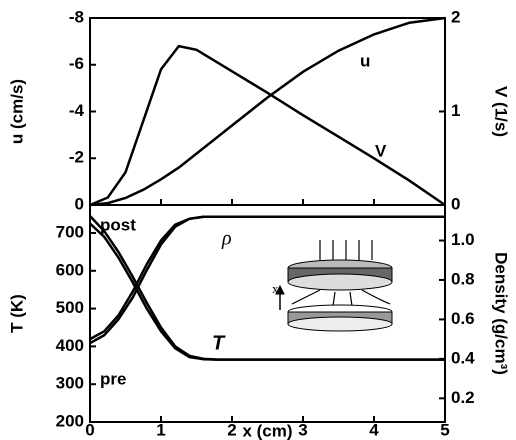 The width and height of the screenshot is (516, 440). Describe the element at coordinates (374, 429) in the screenshot. I see `x-tick-label: 4` at that location.